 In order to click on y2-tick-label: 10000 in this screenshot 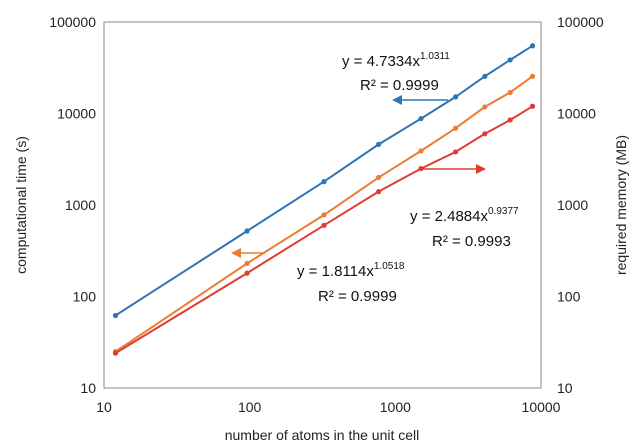, I will do `click(576, 114)`.